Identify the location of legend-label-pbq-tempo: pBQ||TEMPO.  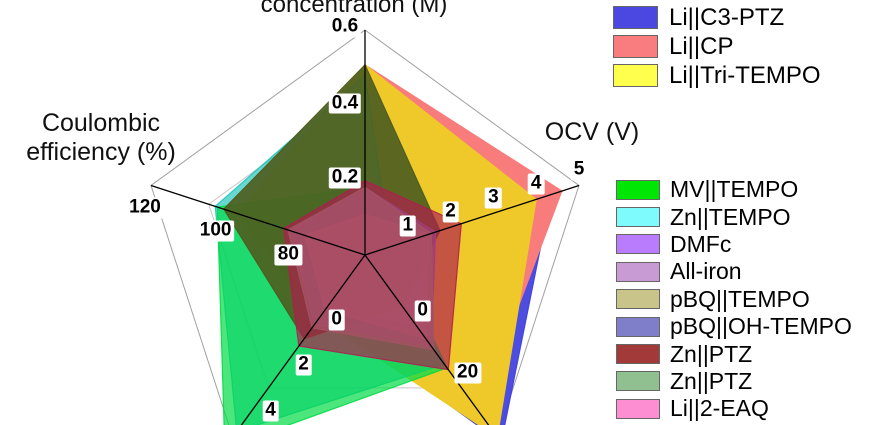
(740, 298).